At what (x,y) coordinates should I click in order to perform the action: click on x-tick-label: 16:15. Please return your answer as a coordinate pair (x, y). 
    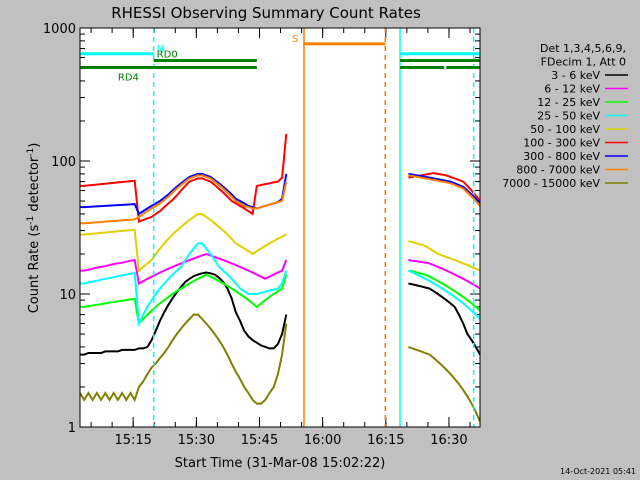
    Looking at the image, I should click on (385, 440).